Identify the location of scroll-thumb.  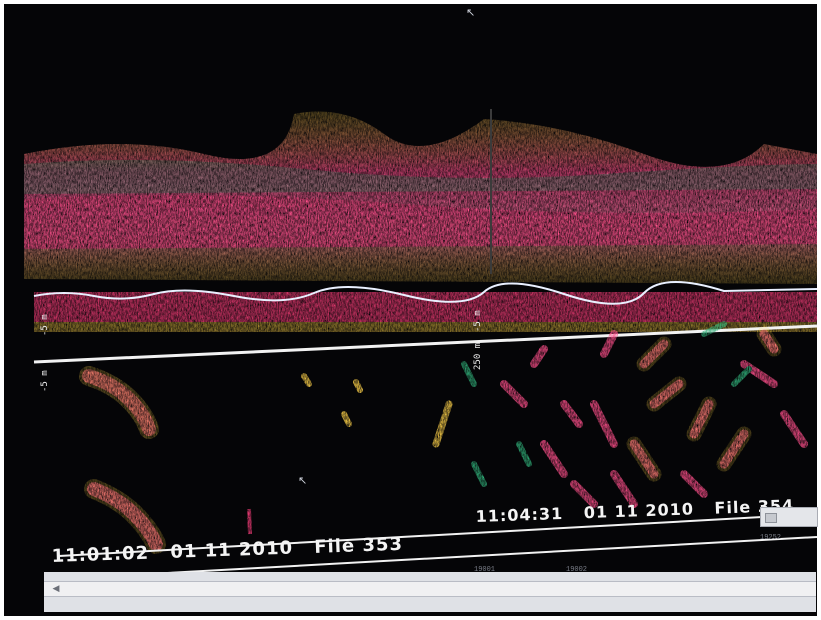
(789, 517).